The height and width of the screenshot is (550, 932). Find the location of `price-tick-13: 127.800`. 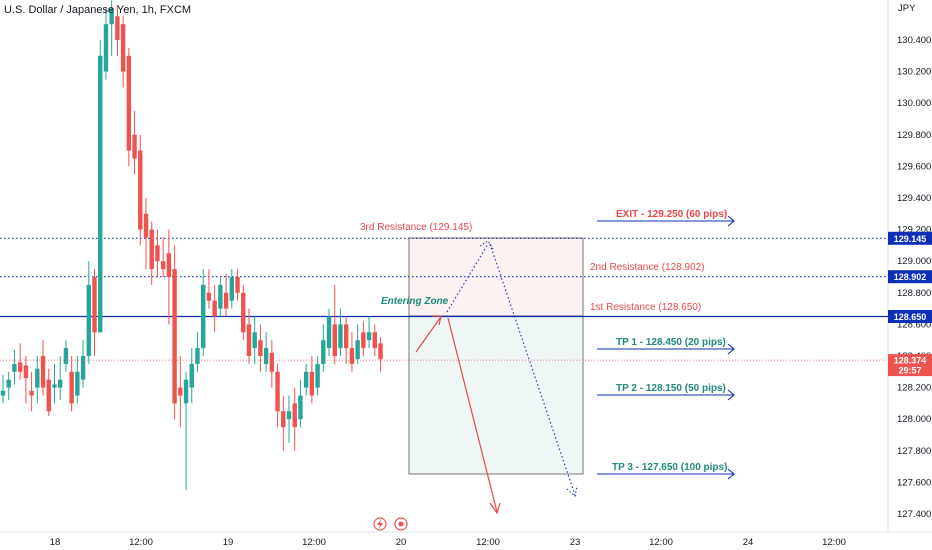

price-tick-13: 127.800 is located at coordinates (914, 451).